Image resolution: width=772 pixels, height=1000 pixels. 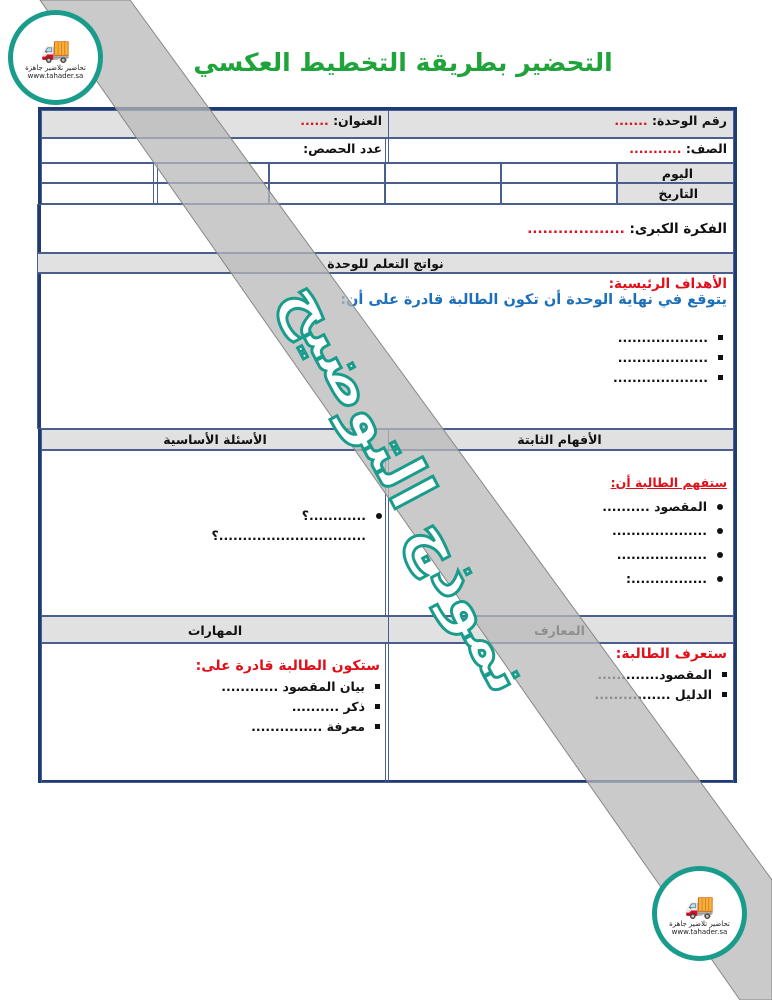 I want to click on logo-bottom: 🚚 تحاضير تلاضير جاهزة www.tahader.sa, so click(x=699, y=913).